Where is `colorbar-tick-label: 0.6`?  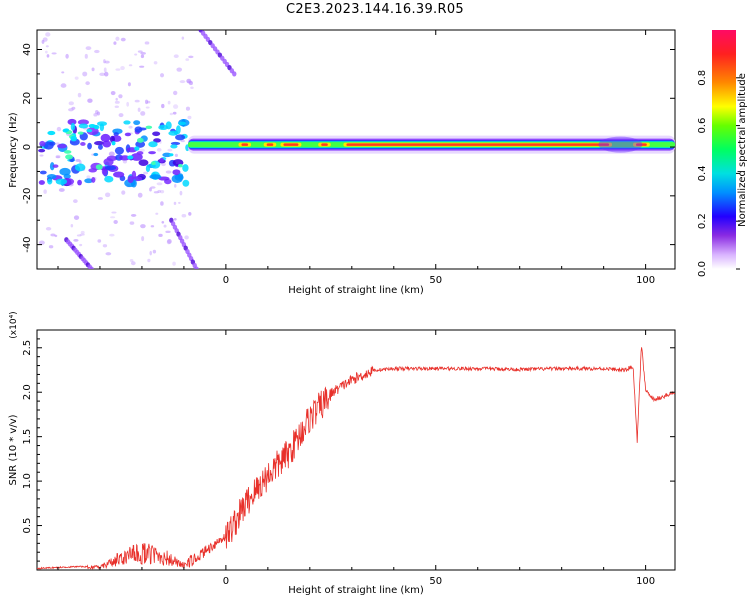
colorbar-tick-label: 0.6 is located at coordinates (702, 126).